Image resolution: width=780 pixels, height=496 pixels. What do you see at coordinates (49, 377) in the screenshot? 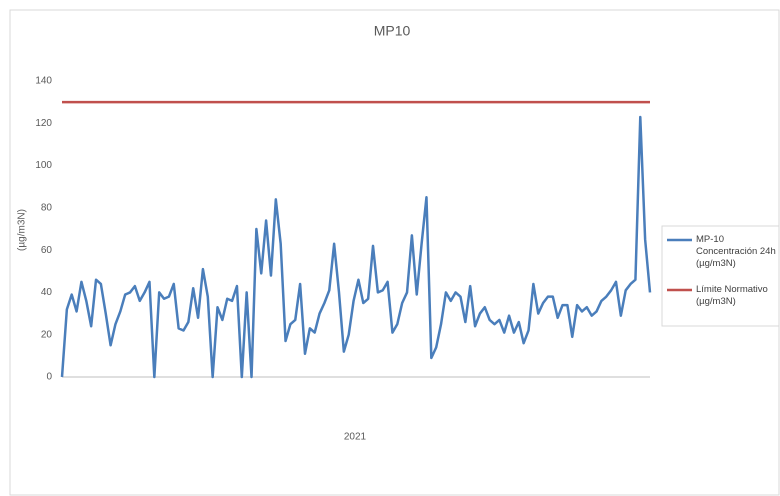
I see `y-tick-label: 0` at bounding box center [49, 377].